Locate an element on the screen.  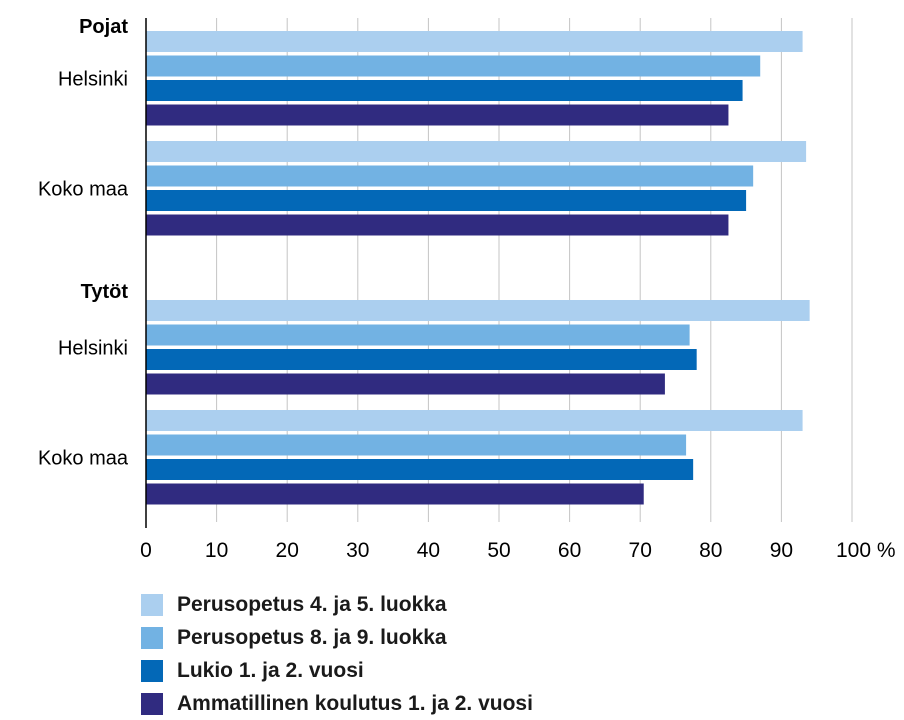
legend-label: Lukio 1. ja 2. vuosi is located at coordinates (270, 670).